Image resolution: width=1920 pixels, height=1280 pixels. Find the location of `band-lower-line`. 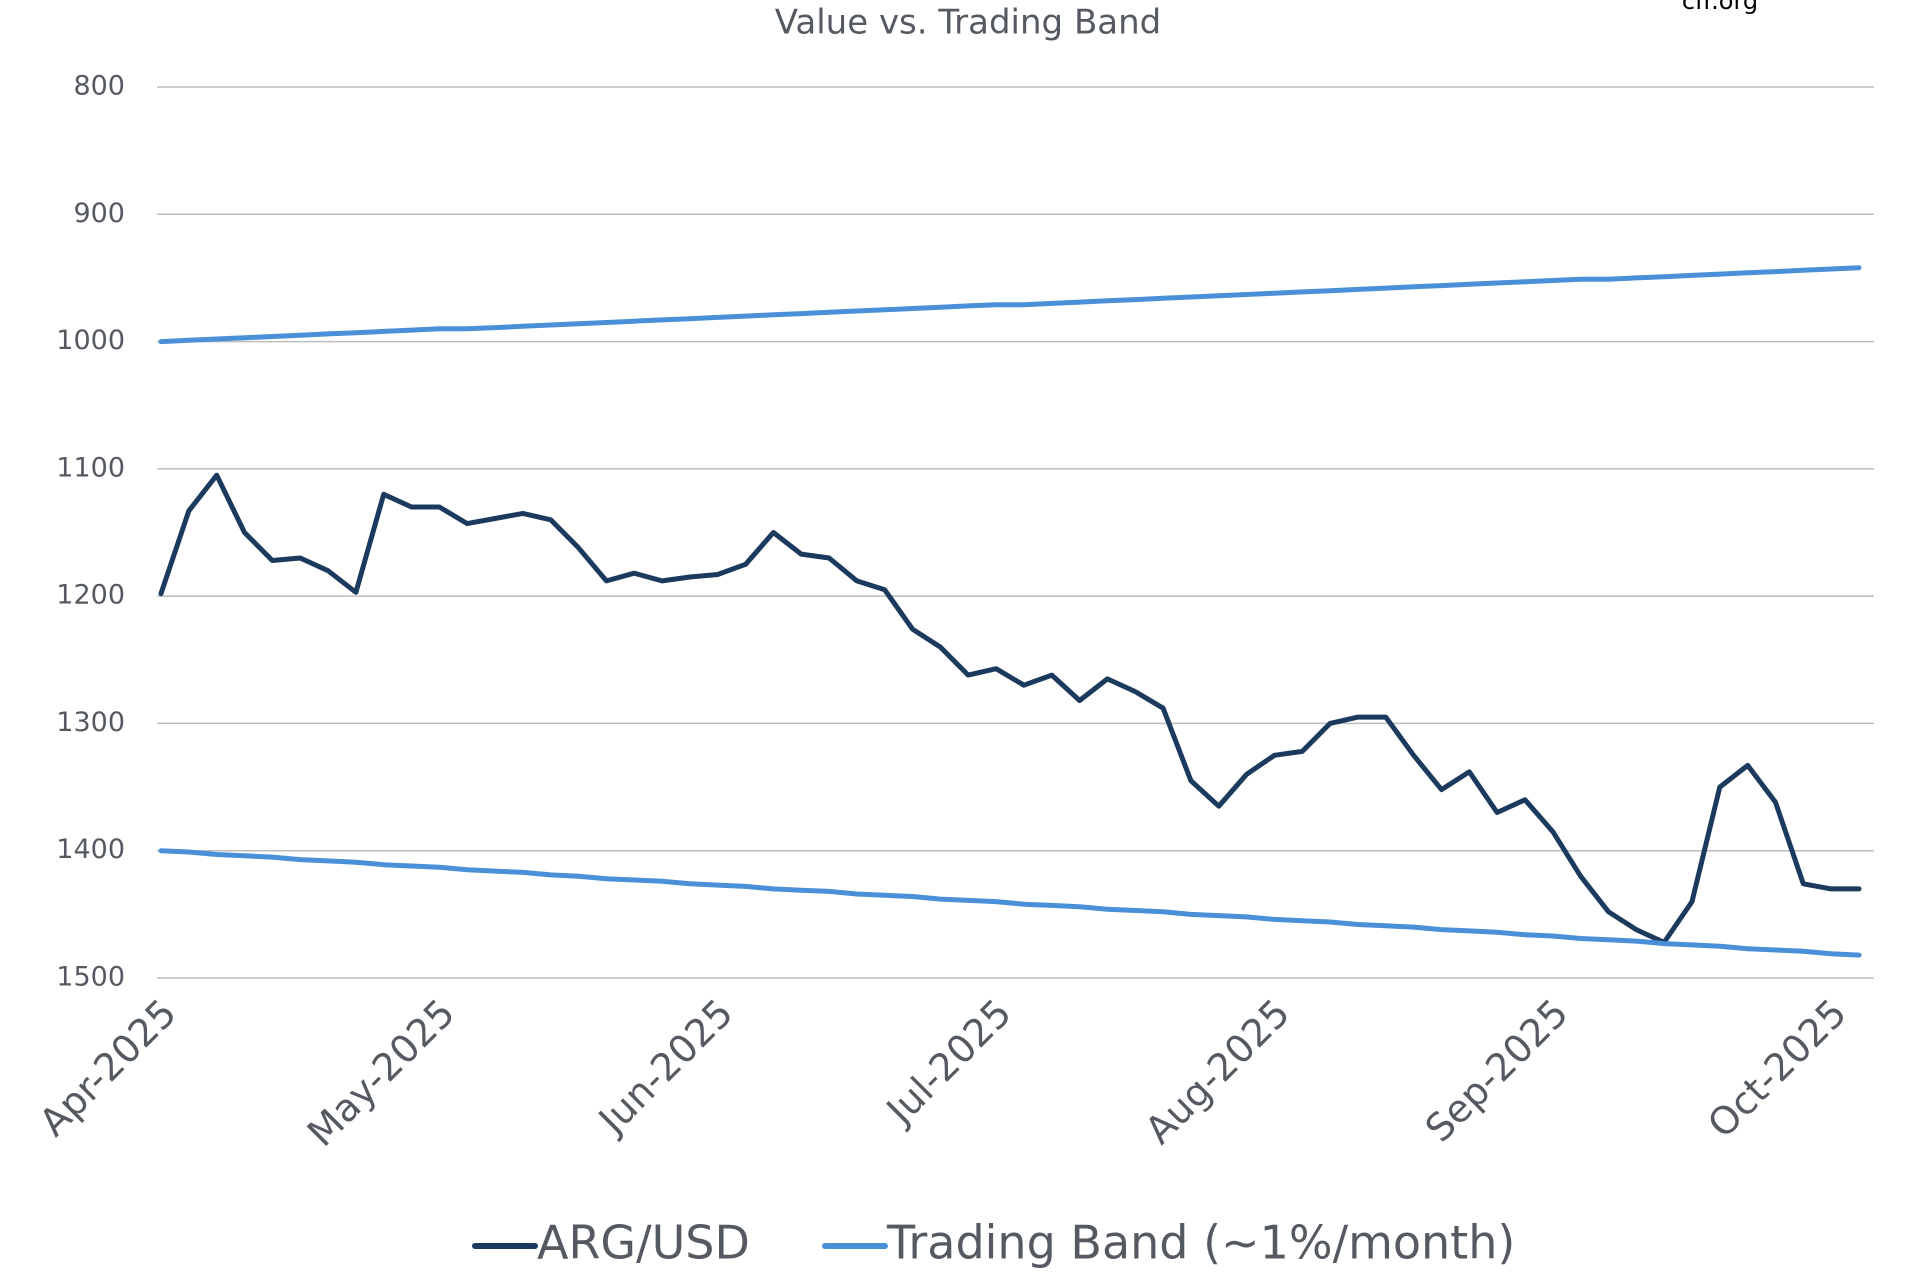

band-lower-line is located at coordinates (1010, 903).